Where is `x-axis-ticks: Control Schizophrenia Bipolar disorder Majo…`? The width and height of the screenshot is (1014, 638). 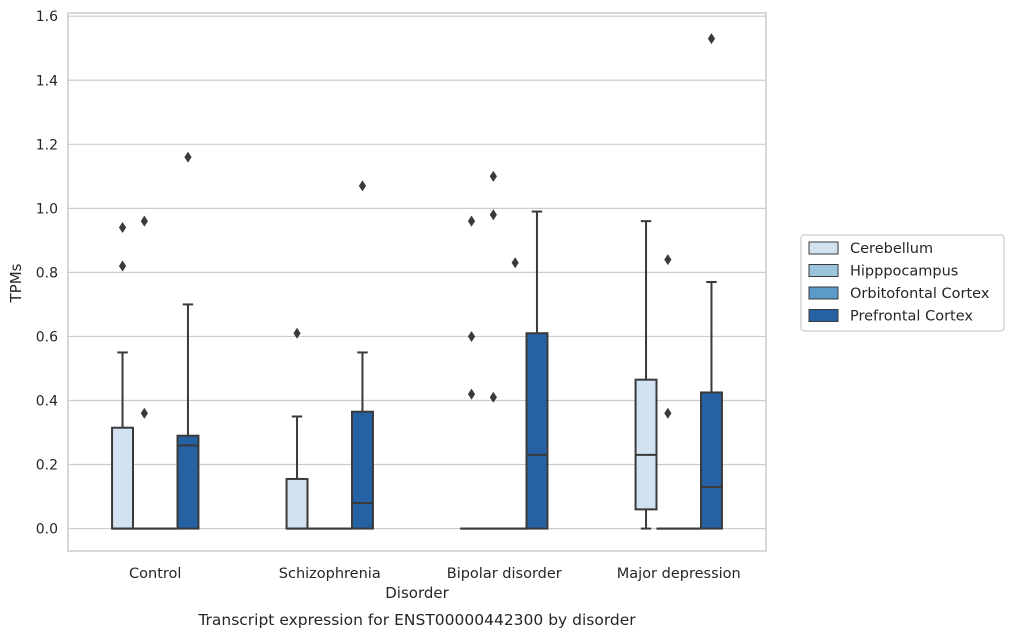 x-axis-ticks: Control Schizophrenia Bipolar disorder Majo… is located at coordinates (435, 574).